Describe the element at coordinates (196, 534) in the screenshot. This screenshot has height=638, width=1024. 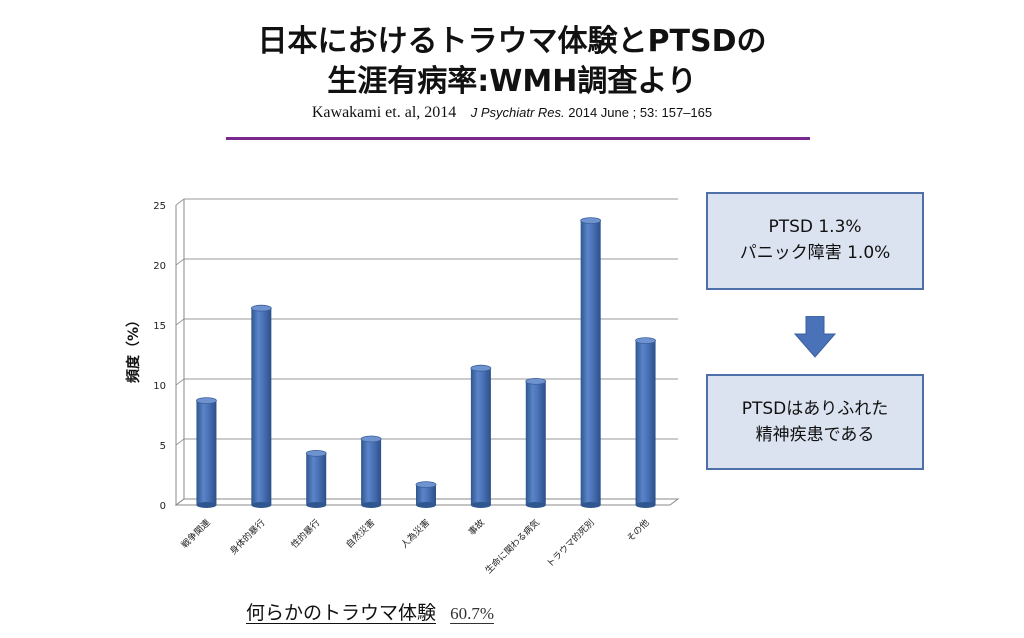
I see `x-tick-label: 戦争関連` at that location.